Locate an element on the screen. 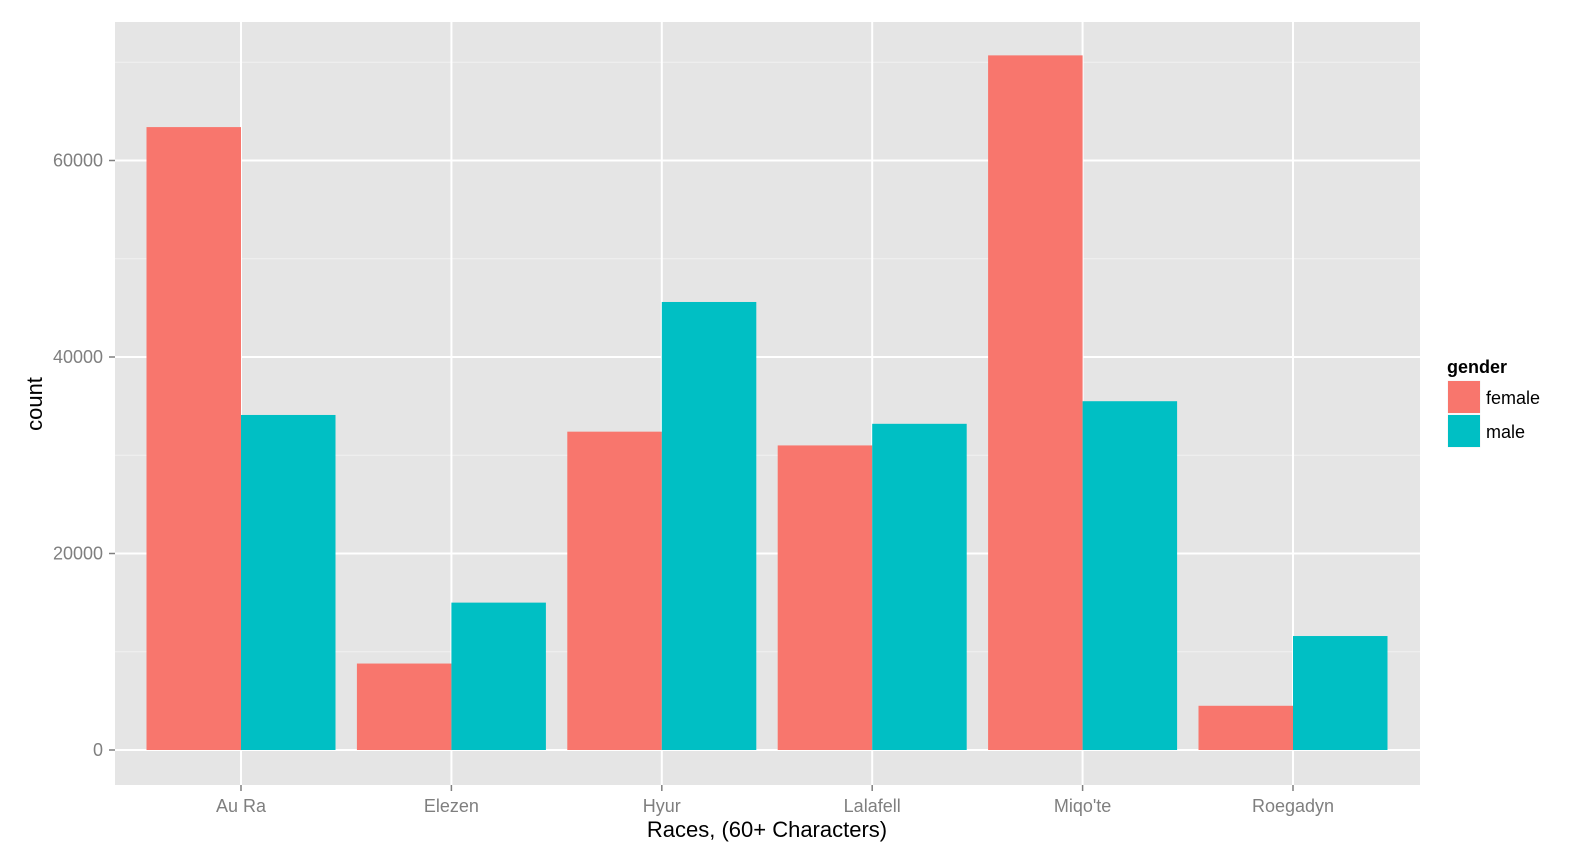 This screenshot has height=861, width=1576. bar-male-hyur is located at coordinates (709, 525).